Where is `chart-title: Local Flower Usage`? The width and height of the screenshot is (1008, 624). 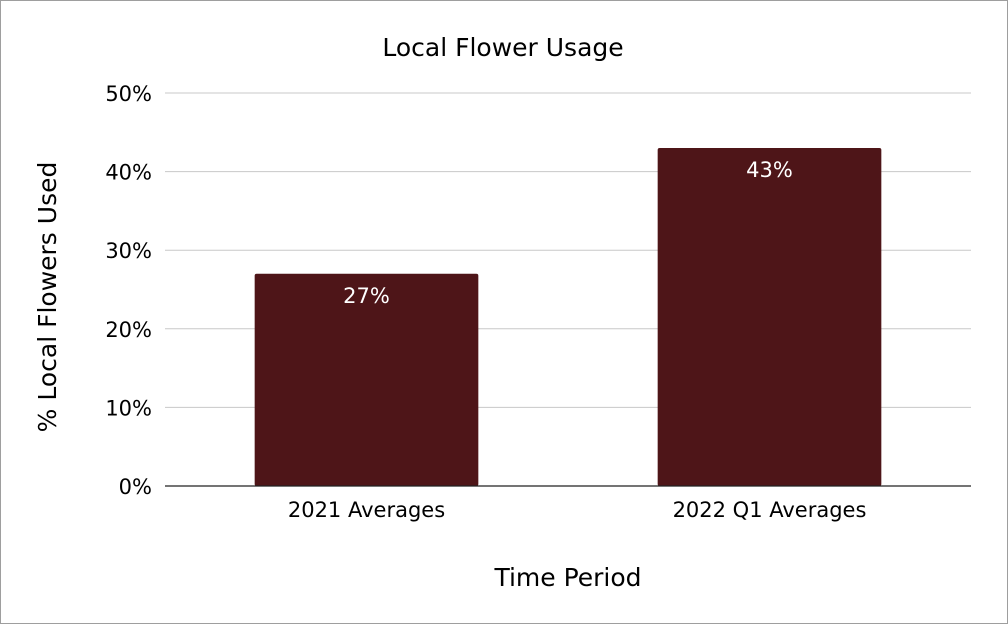
chart-title: Local Flower Usage is located at coordinates (502, 47).